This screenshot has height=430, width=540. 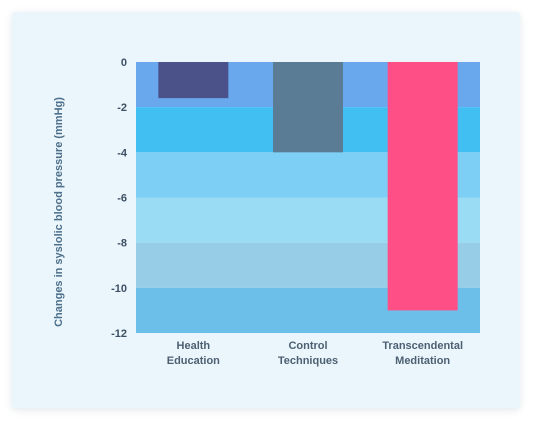 I want to click on y-tick-label: 0, so click(x=124, y=63).